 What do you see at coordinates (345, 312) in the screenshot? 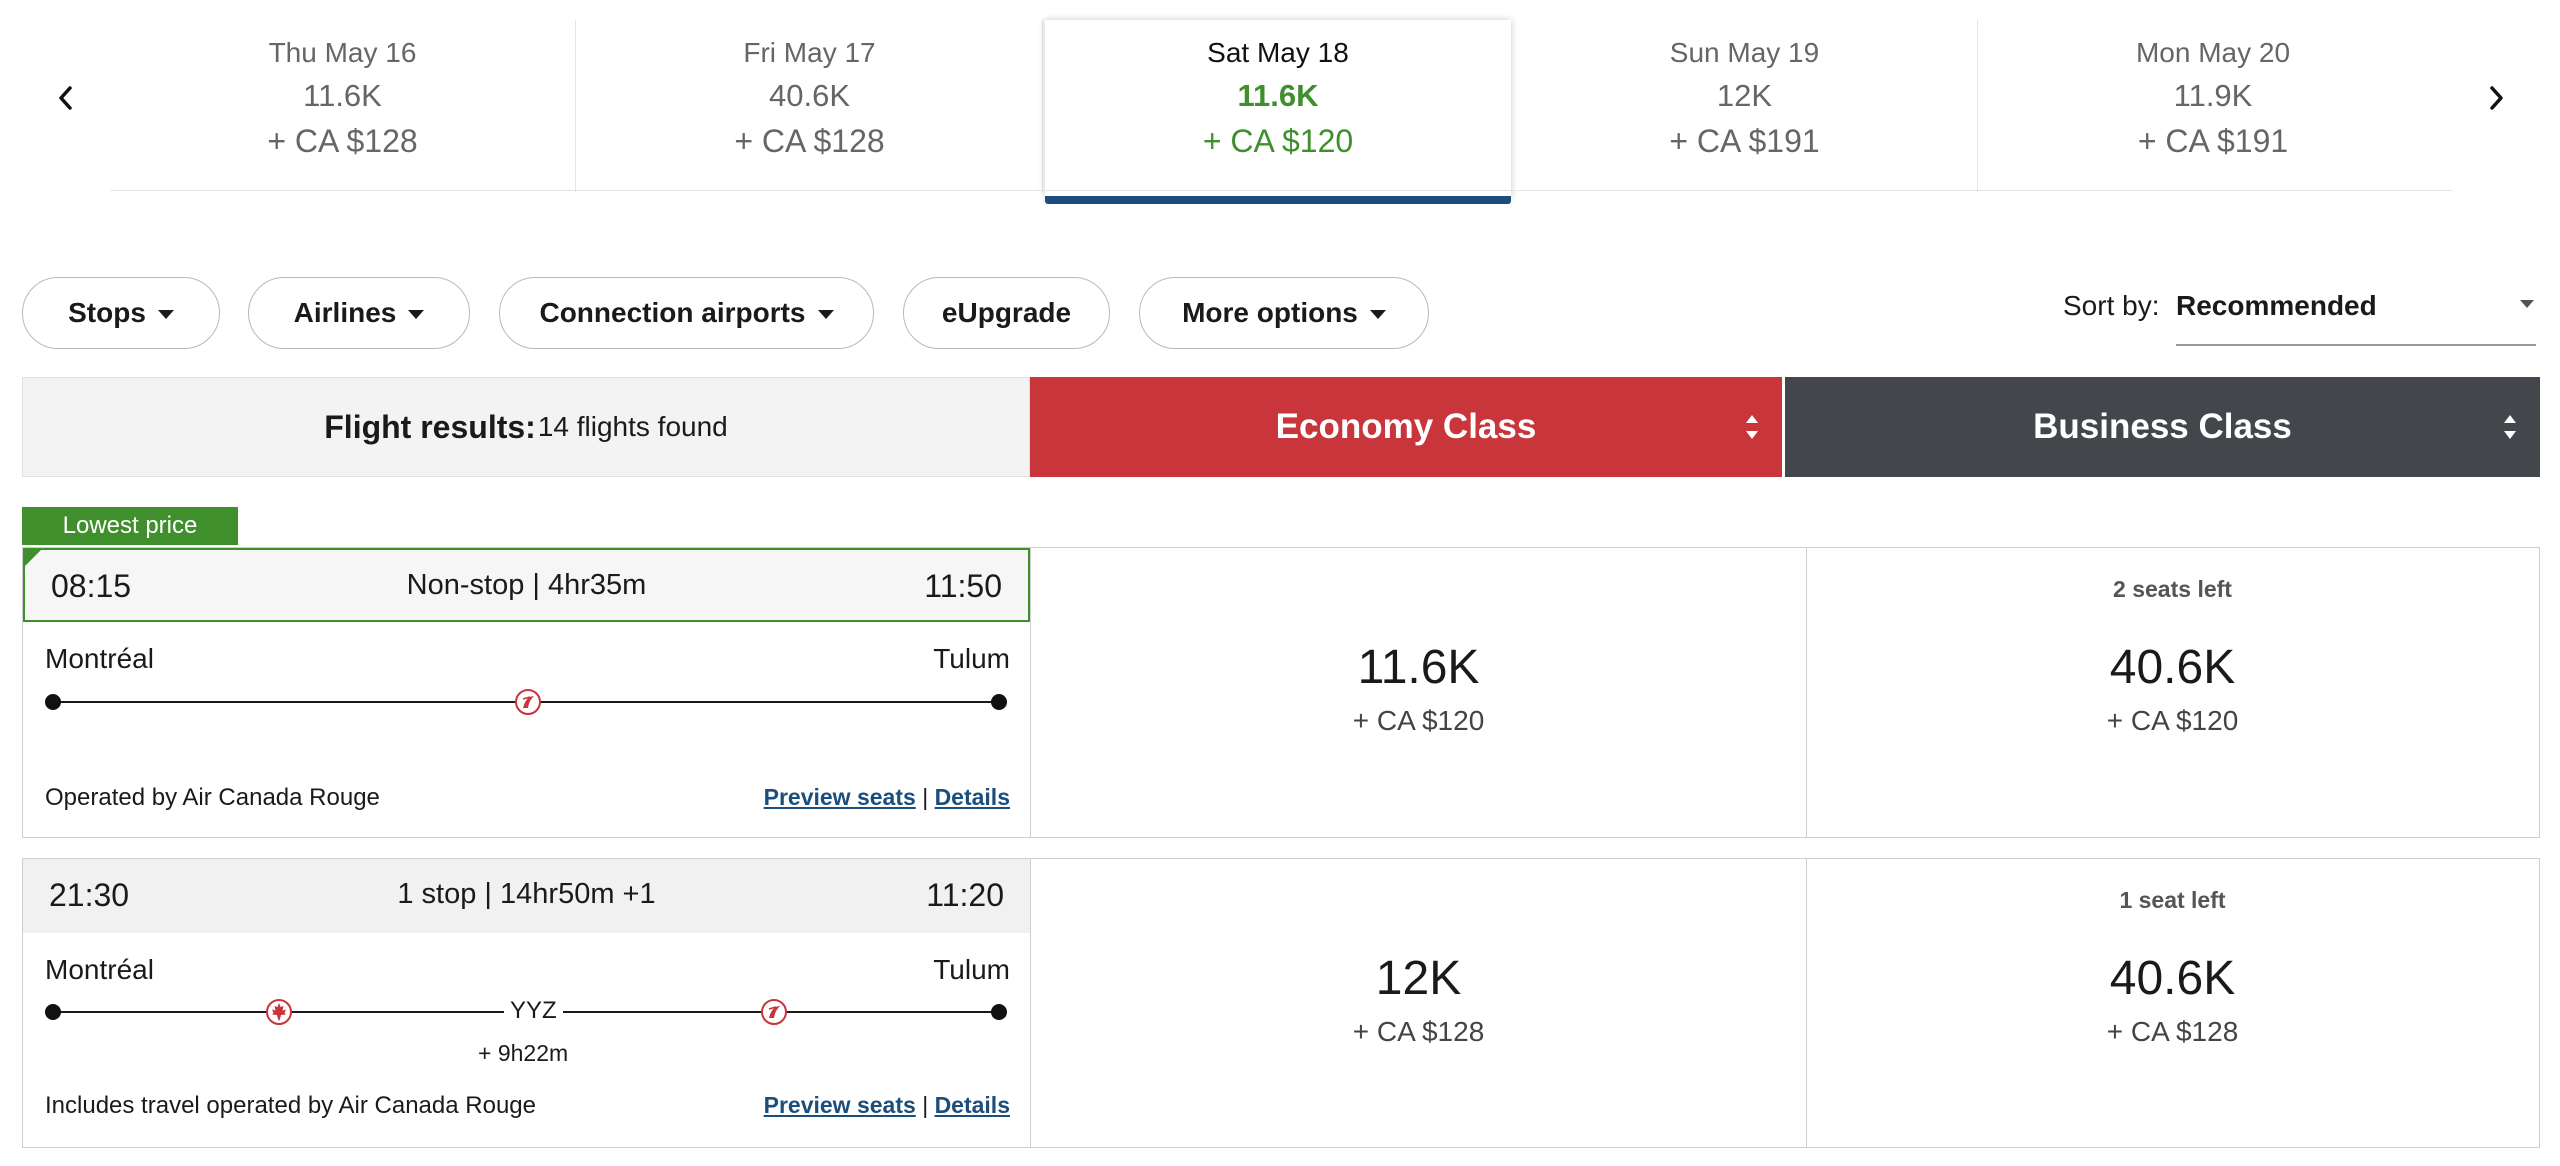
I see `airlines-filter-label: Airlines` at bounding box center [345, 312].